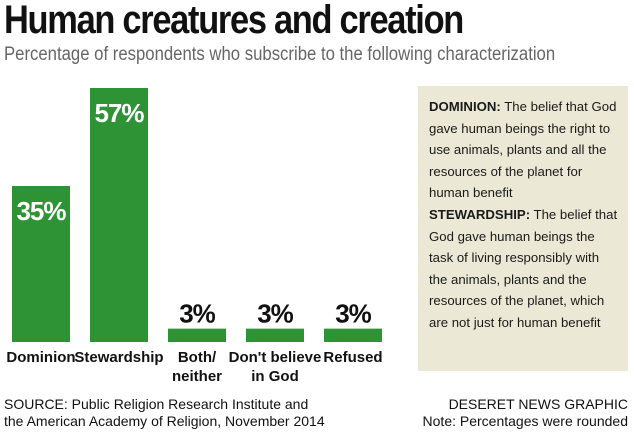  I want to click on graphic-credit: DESERET NEWS GRAPHIC, so click(538, 404).